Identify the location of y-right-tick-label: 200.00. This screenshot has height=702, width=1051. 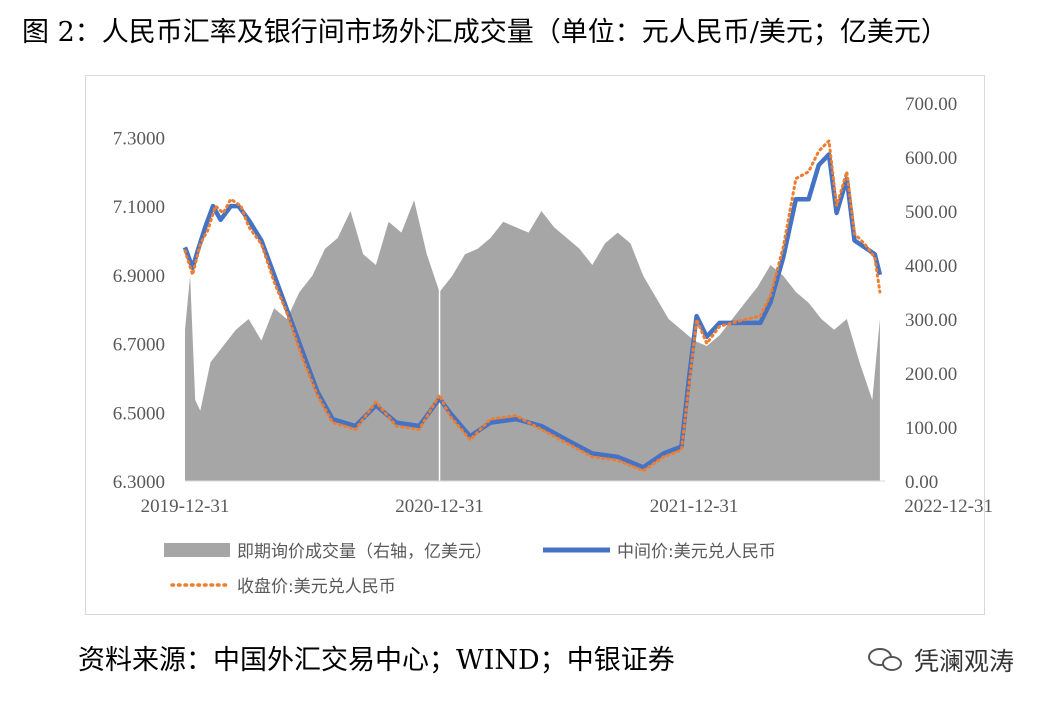
(931, 374).